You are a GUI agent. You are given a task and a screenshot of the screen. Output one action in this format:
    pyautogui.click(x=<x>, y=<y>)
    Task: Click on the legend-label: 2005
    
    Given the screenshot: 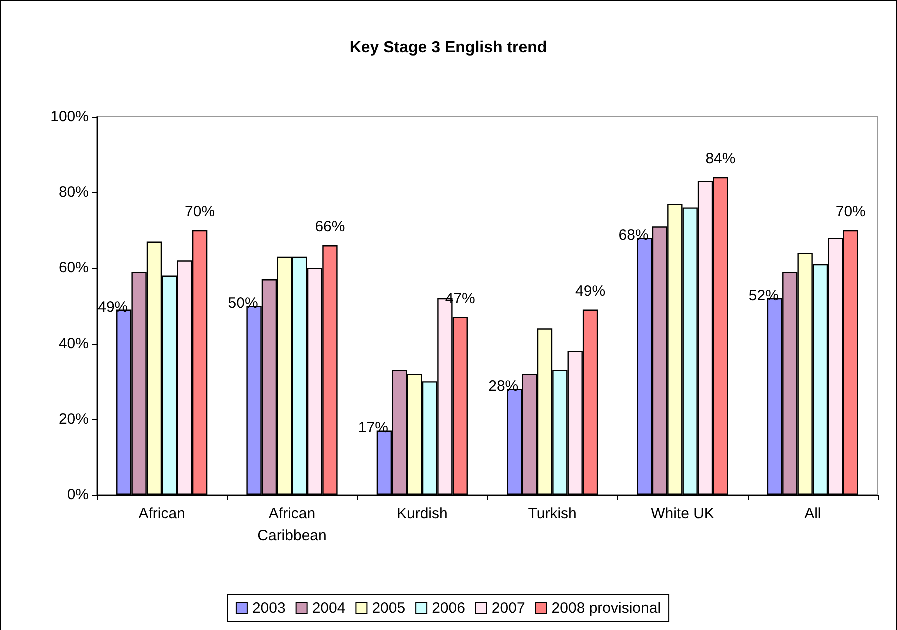 What is the action you would take?
    pyautogui.click(x=389, y=608)
    